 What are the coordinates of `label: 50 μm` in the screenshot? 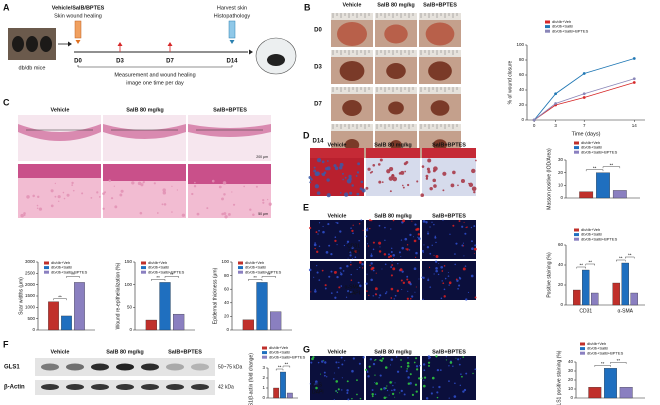 It's located at (263, 214).